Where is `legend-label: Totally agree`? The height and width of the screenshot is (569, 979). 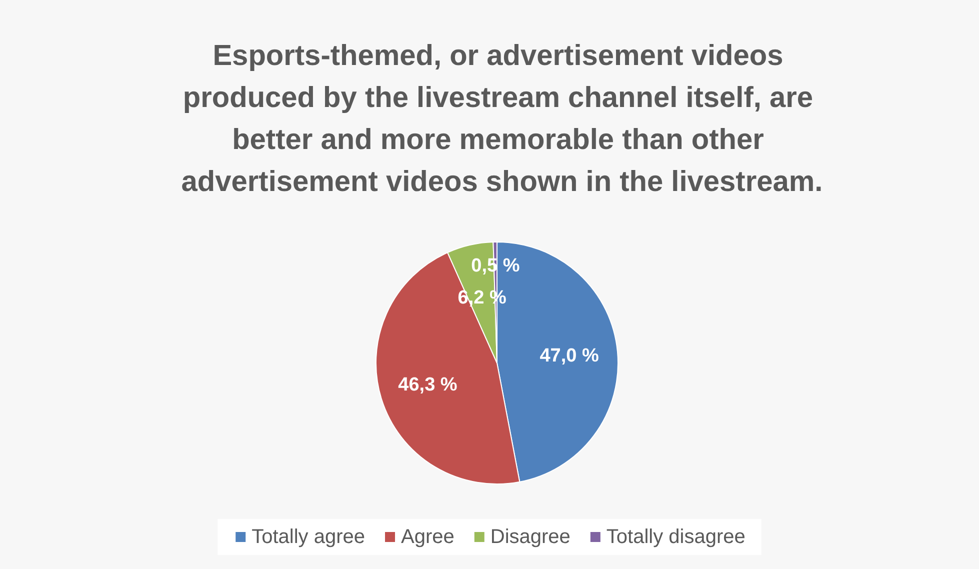
legend-label: Totally agree is located at coordinates (309, 537).